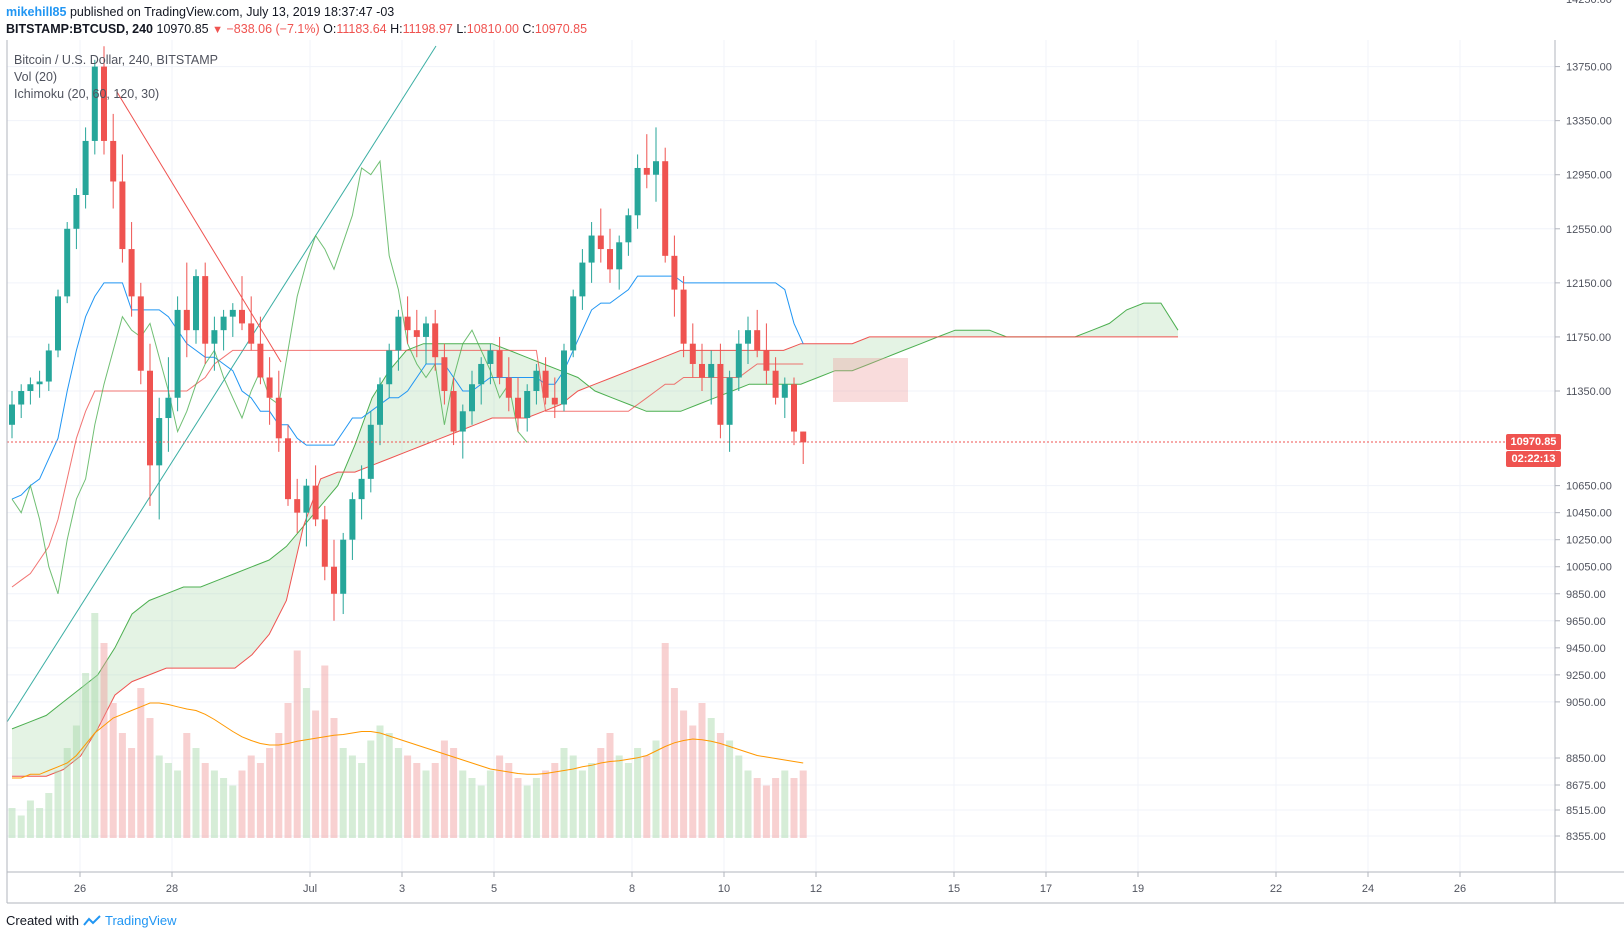 This screenshot has height=938, width=1624. What do you see at coordinates (140, 920) in the screenshot?
I see `tradingview-link: TradingView` at bounding box center [140, 920].